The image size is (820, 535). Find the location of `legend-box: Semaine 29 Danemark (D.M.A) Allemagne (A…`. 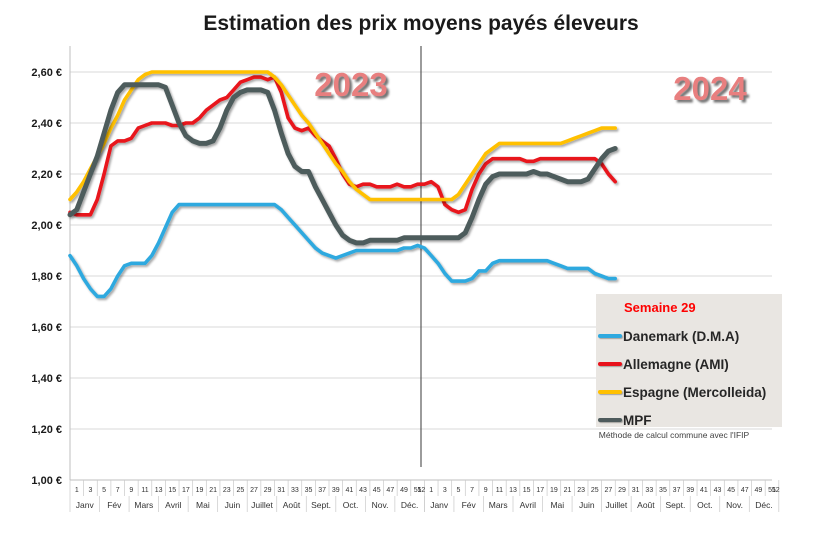

legend-box: Semaine 29 Danemark (D.M.A) Allemagne (A… is located at coordinates (689, 361).